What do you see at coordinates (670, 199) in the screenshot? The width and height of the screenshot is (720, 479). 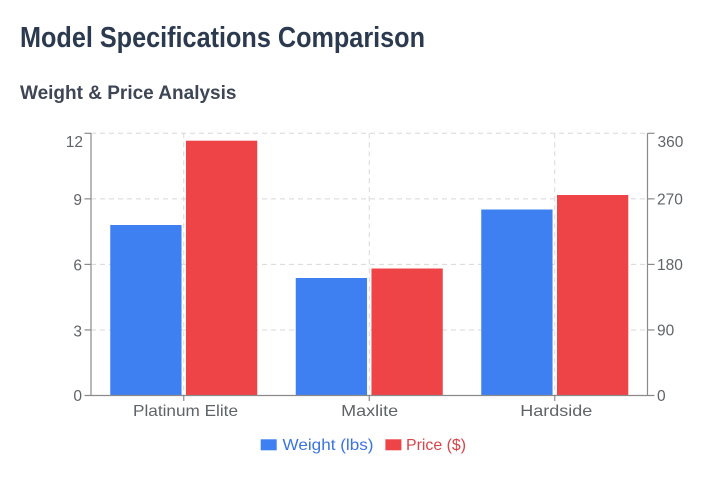 I see `svg-text: 270` at bounding box center [670, 199].